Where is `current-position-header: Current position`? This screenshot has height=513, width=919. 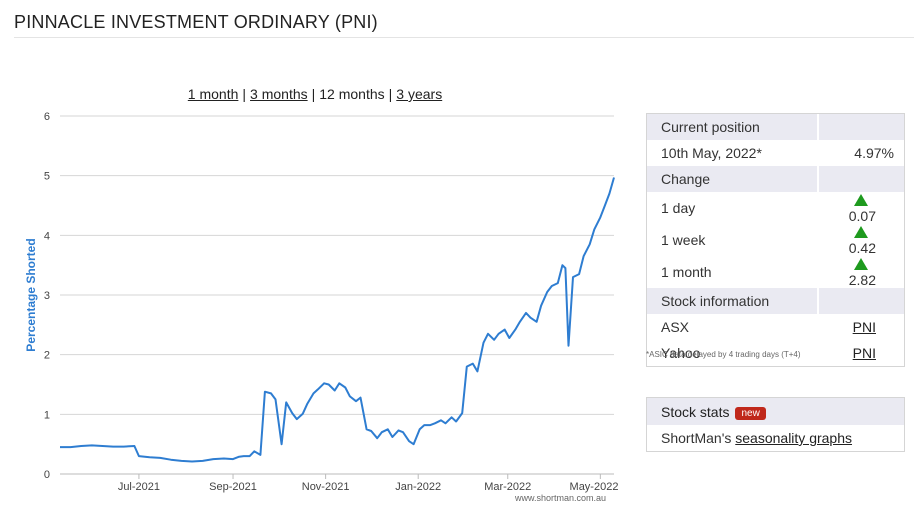 current-position-header: Current position is located at coordinates (775, 127).